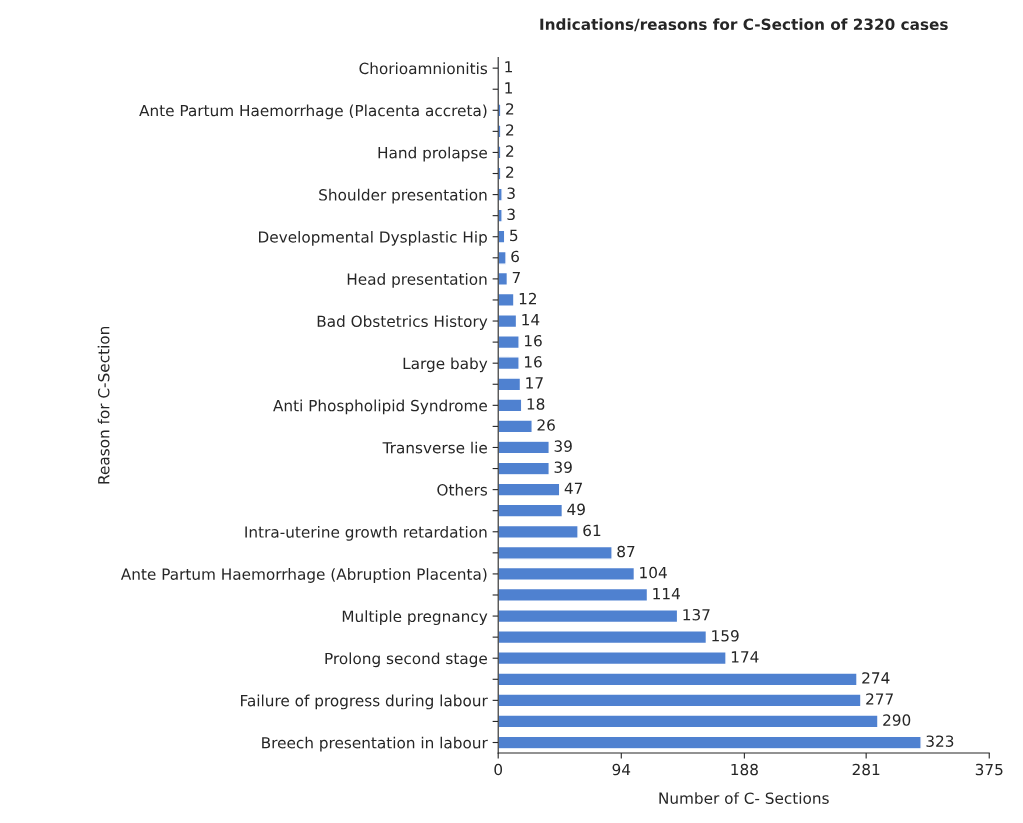  I want to click on y-axis-title: Reason for C-Section, so click(103, 405).